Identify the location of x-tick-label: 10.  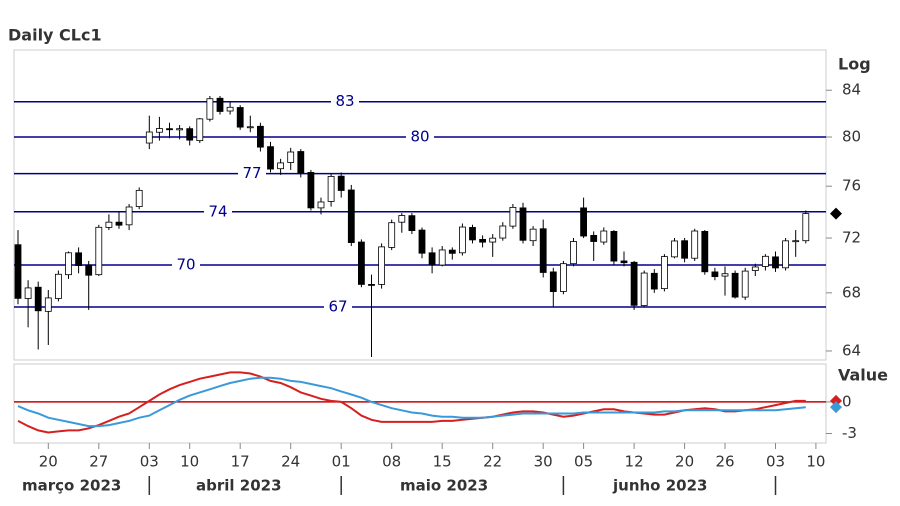
(815, 462).